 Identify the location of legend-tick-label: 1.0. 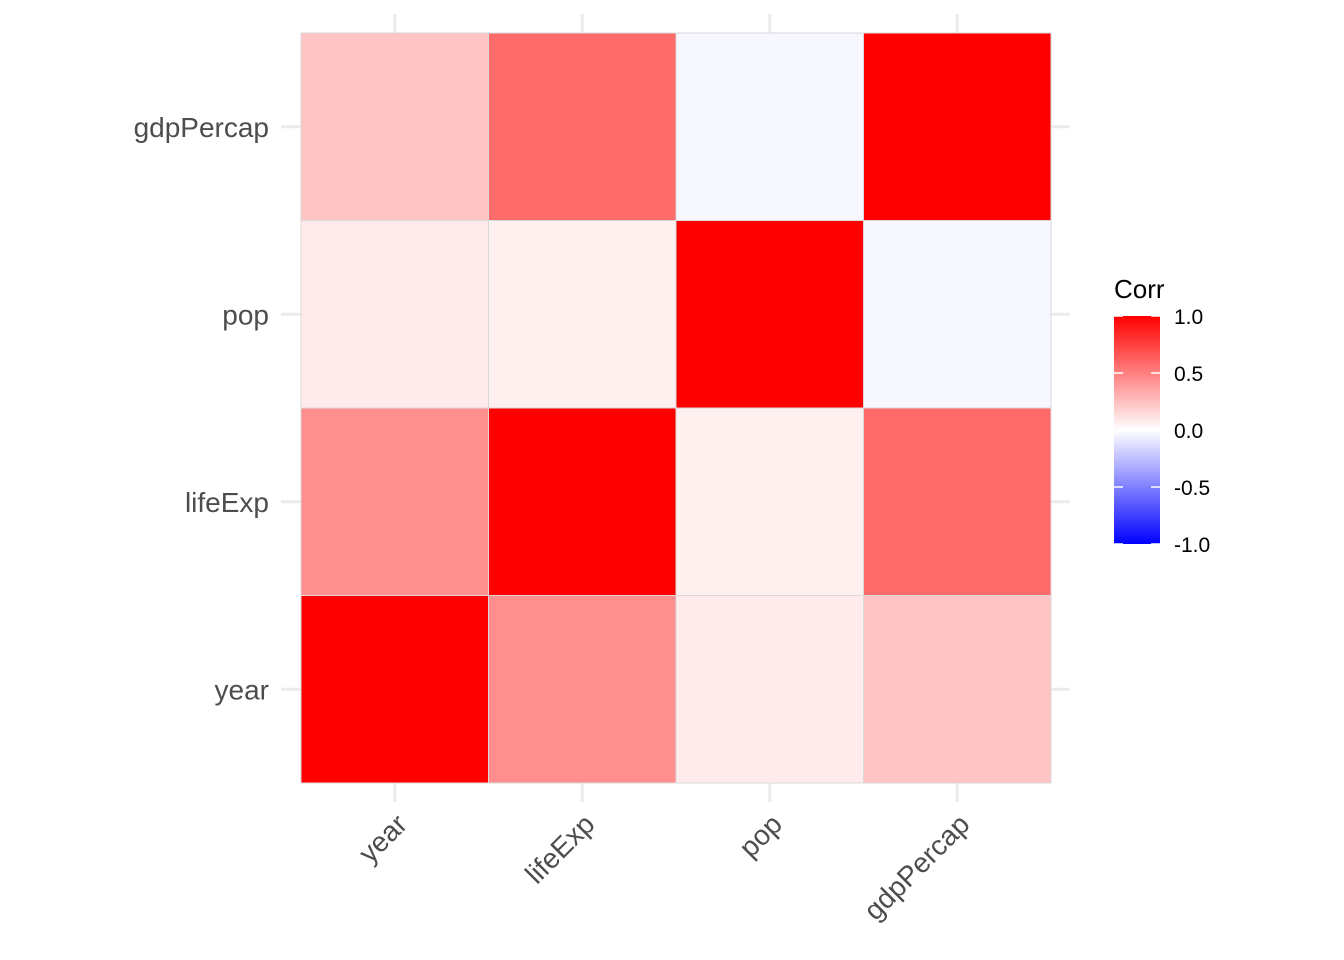
(1188, 317).